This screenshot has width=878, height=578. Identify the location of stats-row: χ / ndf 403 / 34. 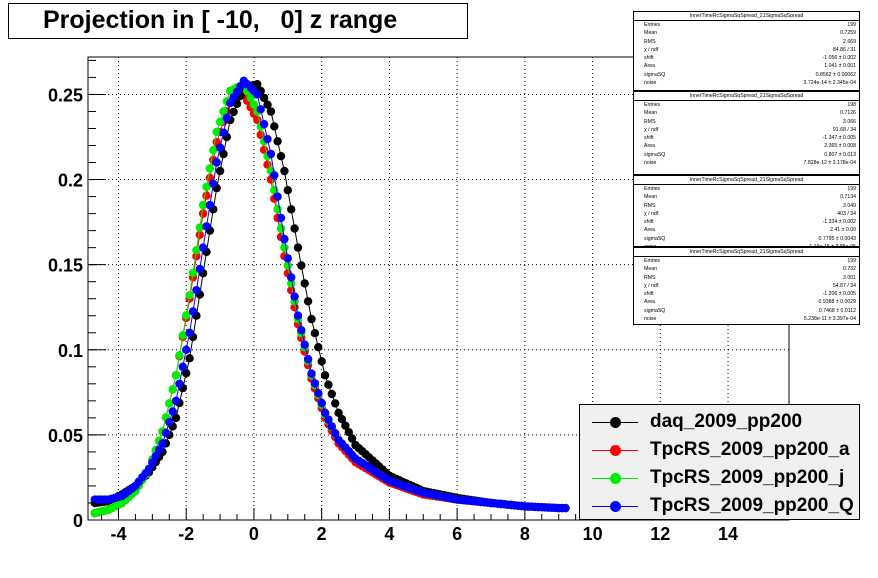
(746, 214).